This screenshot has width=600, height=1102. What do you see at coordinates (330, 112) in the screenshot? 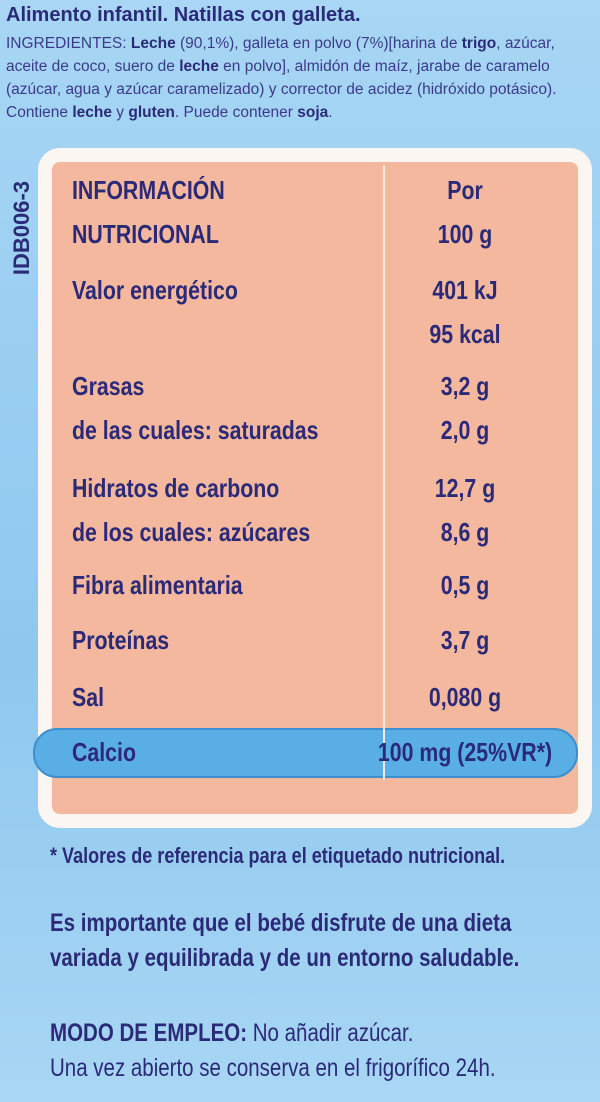
I see `ingredient-part: .` at bounding box center [330, 112].